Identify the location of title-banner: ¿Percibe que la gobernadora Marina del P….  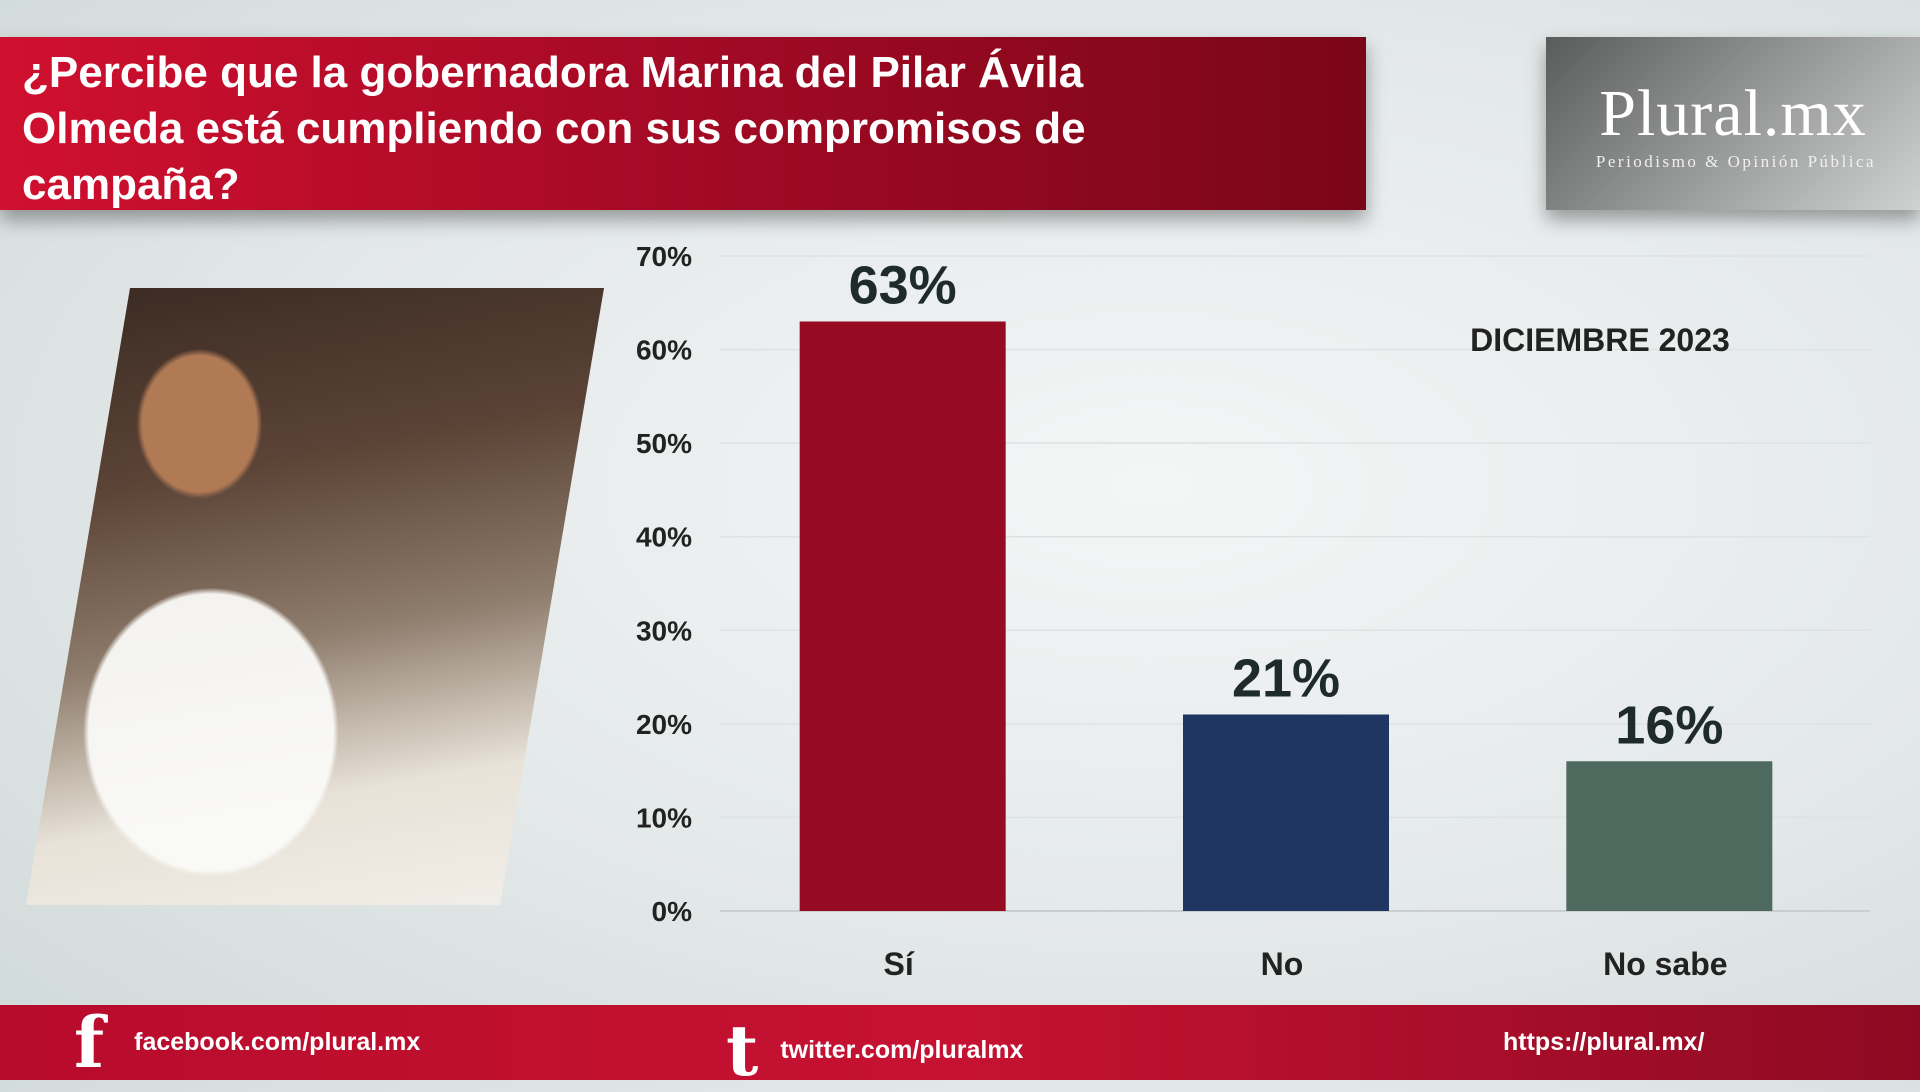
(683, 123).